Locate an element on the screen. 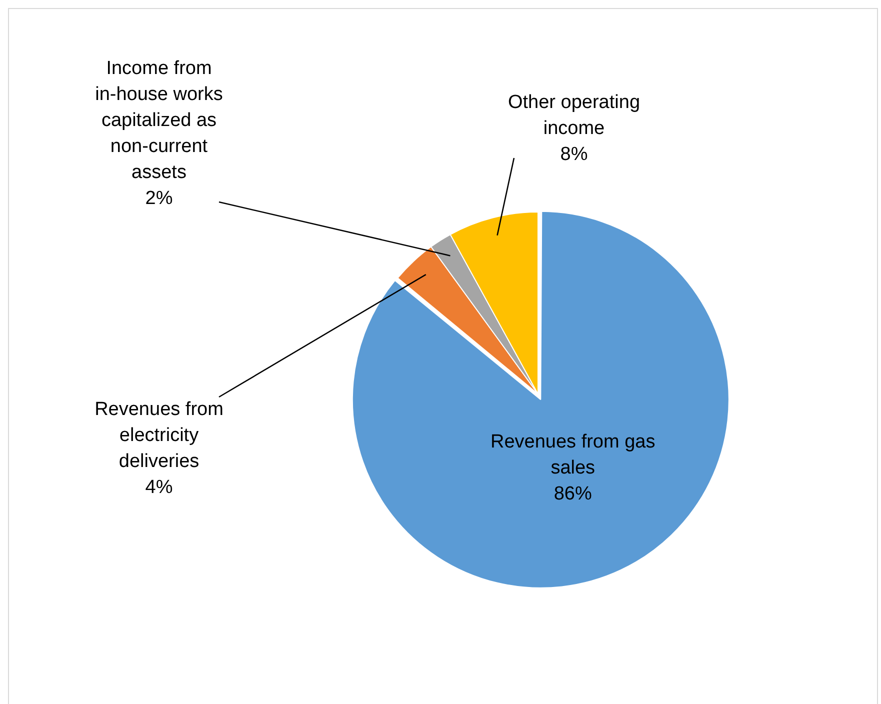 This screenshot has width=881, height=704. data-label: 4% is located at coordinates (159, 487).